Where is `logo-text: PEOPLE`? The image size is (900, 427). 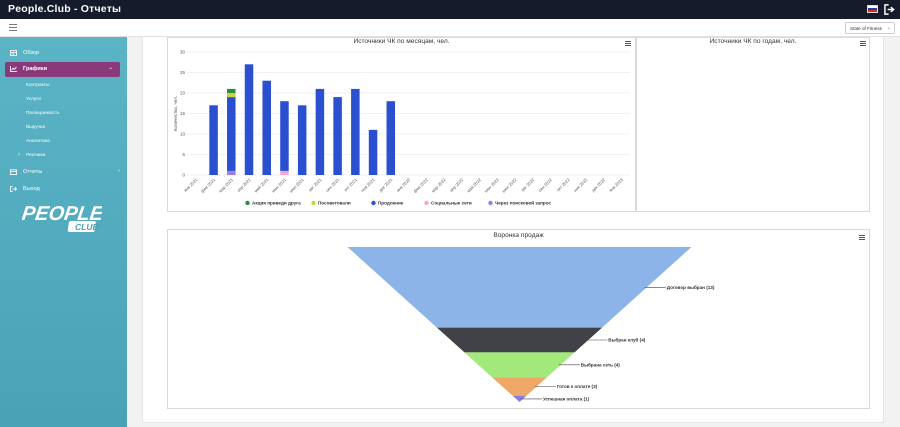
logo-text: PEOPLE is located at coordinates (62, 214).